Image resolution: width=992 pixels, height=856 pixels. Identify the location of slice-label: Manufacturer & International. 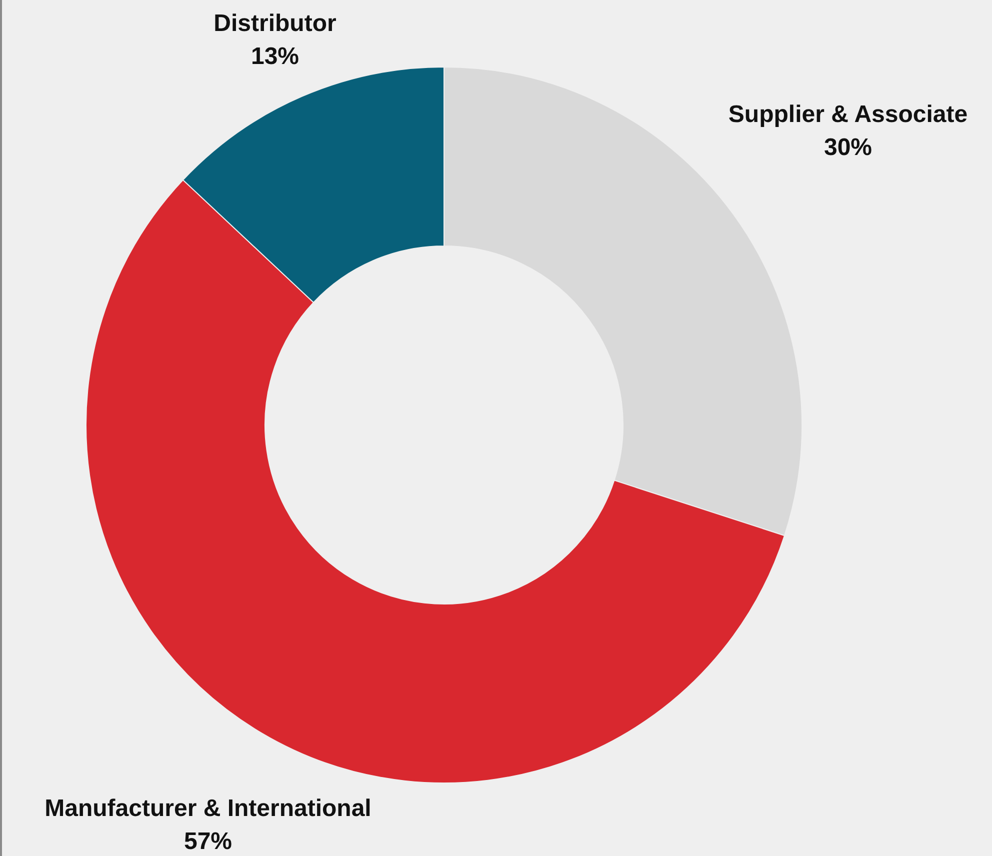
(208, 808).